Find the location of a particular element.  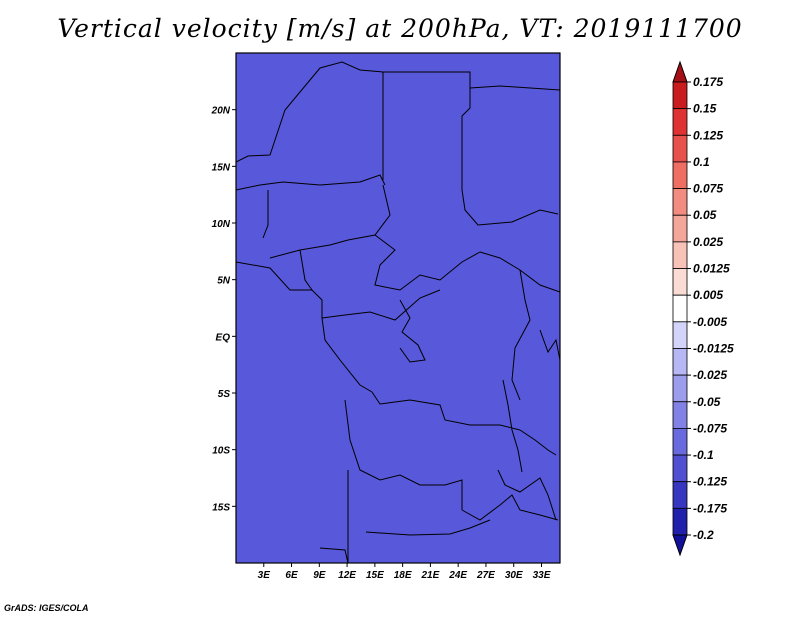

colorbar-label: -0.025 is located at coordinates (710, 375).